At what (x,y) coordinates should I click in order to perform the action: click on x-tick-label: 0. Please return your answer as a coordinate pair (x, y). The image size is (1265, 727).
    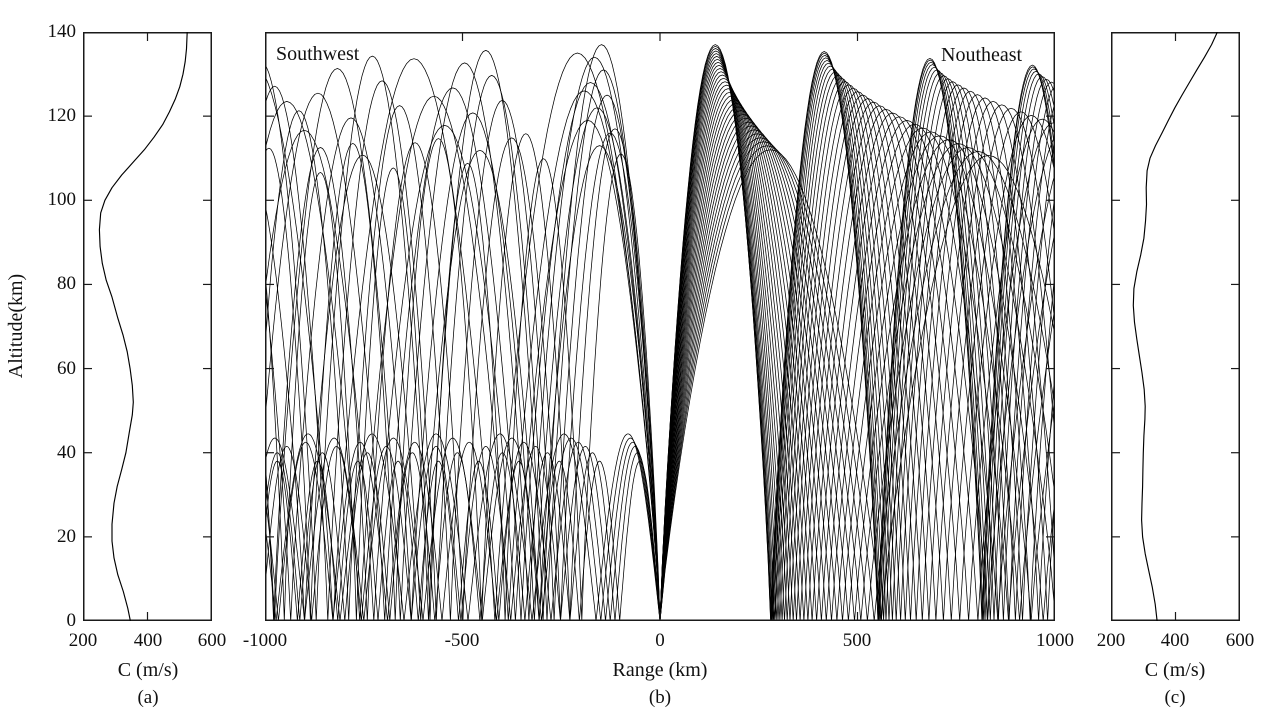
    Looking at the image, I should click on (660, 640).